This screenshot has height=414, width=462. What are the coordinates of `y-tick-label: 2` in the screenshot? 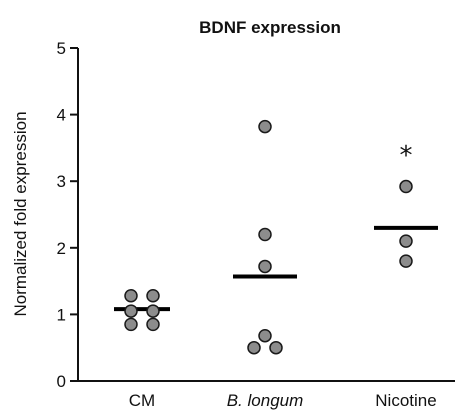 It's located at (61, 248).